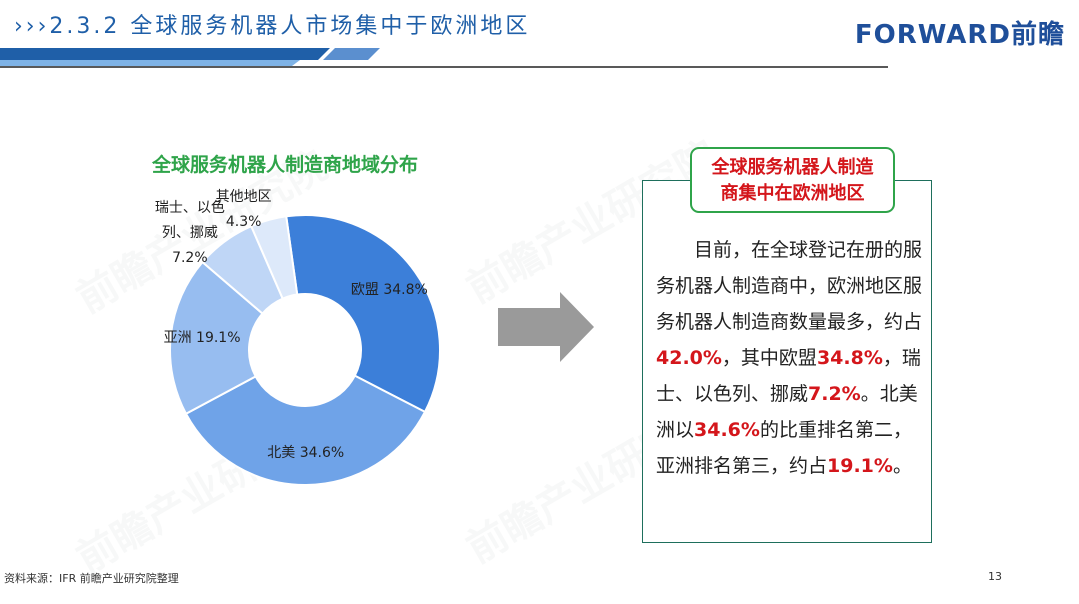  What do you see at coordinates (272, 26) in the screenshot?
I see `page-title: ›››2.3.2 全球服务机器人市场集中于欧洲地区` at bounding box center [272, 26].